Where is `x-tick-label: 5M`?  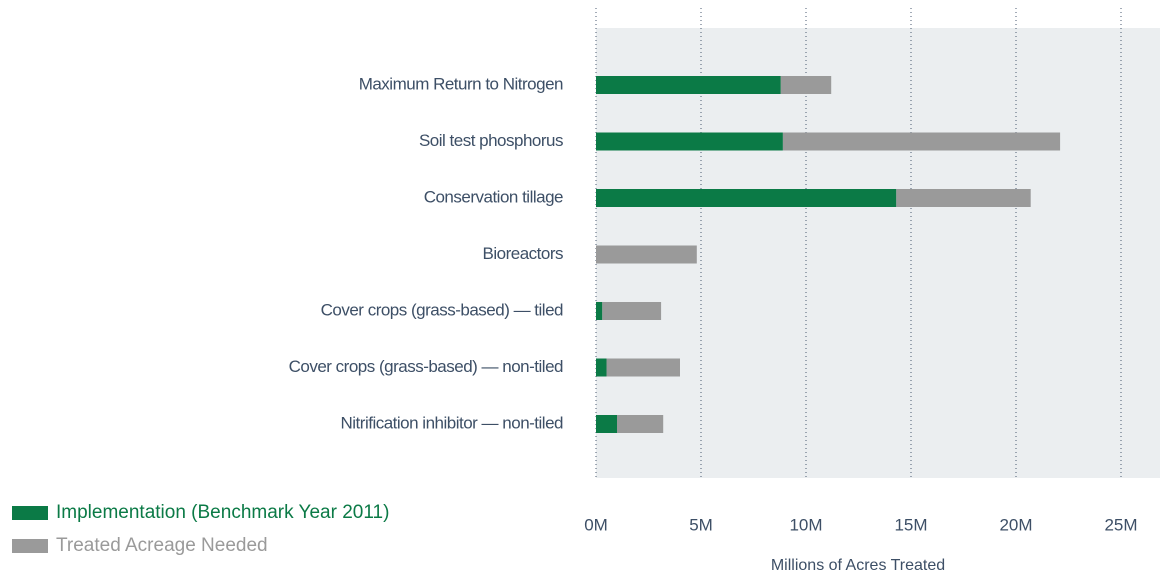
x-tick-label: 5M is located at coordinates (701, 524).